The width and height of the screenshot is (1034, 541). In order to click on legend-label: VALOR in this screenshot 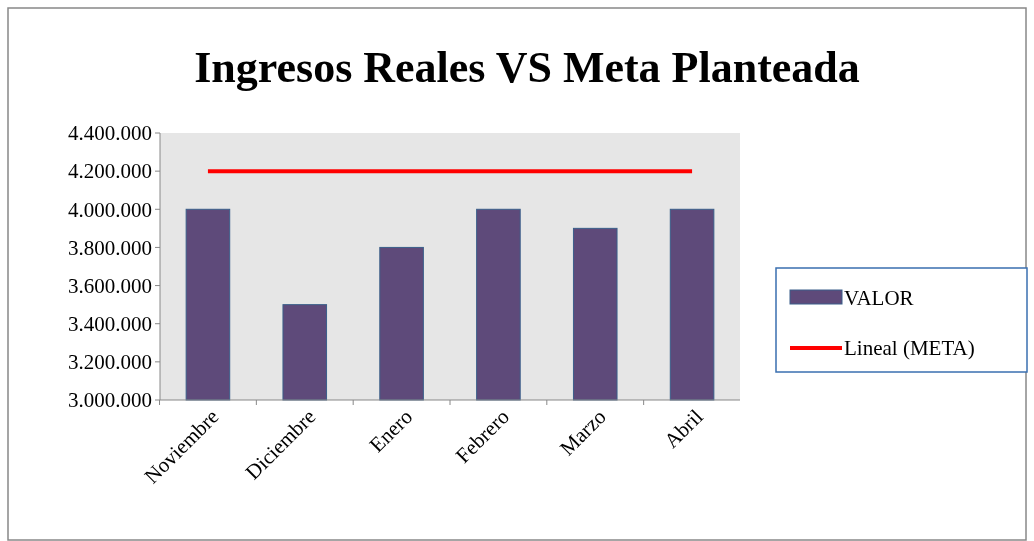, I will do `click(879, 298)`.